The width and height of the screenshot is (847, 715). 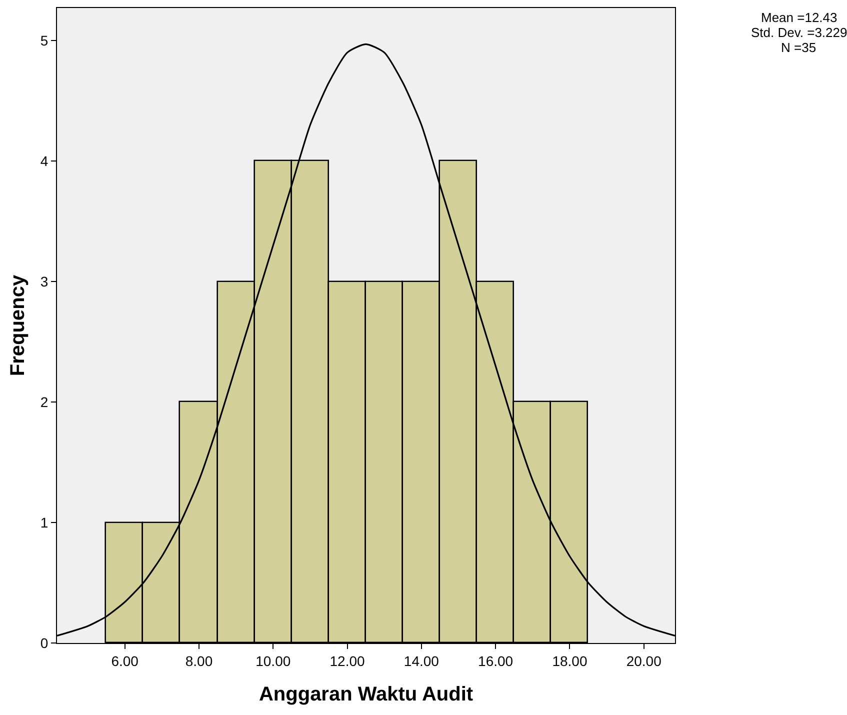 I want to click on y-tick-label: 3, so click(x=44, y=281).